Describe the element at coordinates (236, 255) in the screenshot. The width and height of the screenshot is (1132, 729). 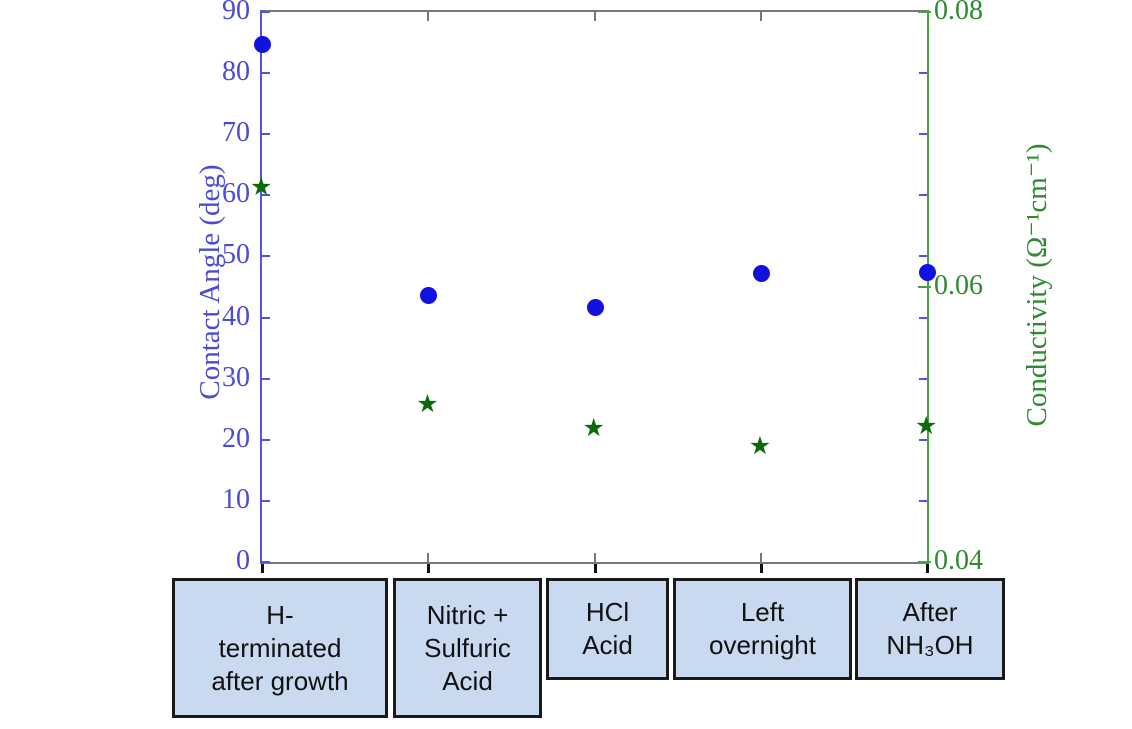
I see `left-tick-label: 50` at that location.